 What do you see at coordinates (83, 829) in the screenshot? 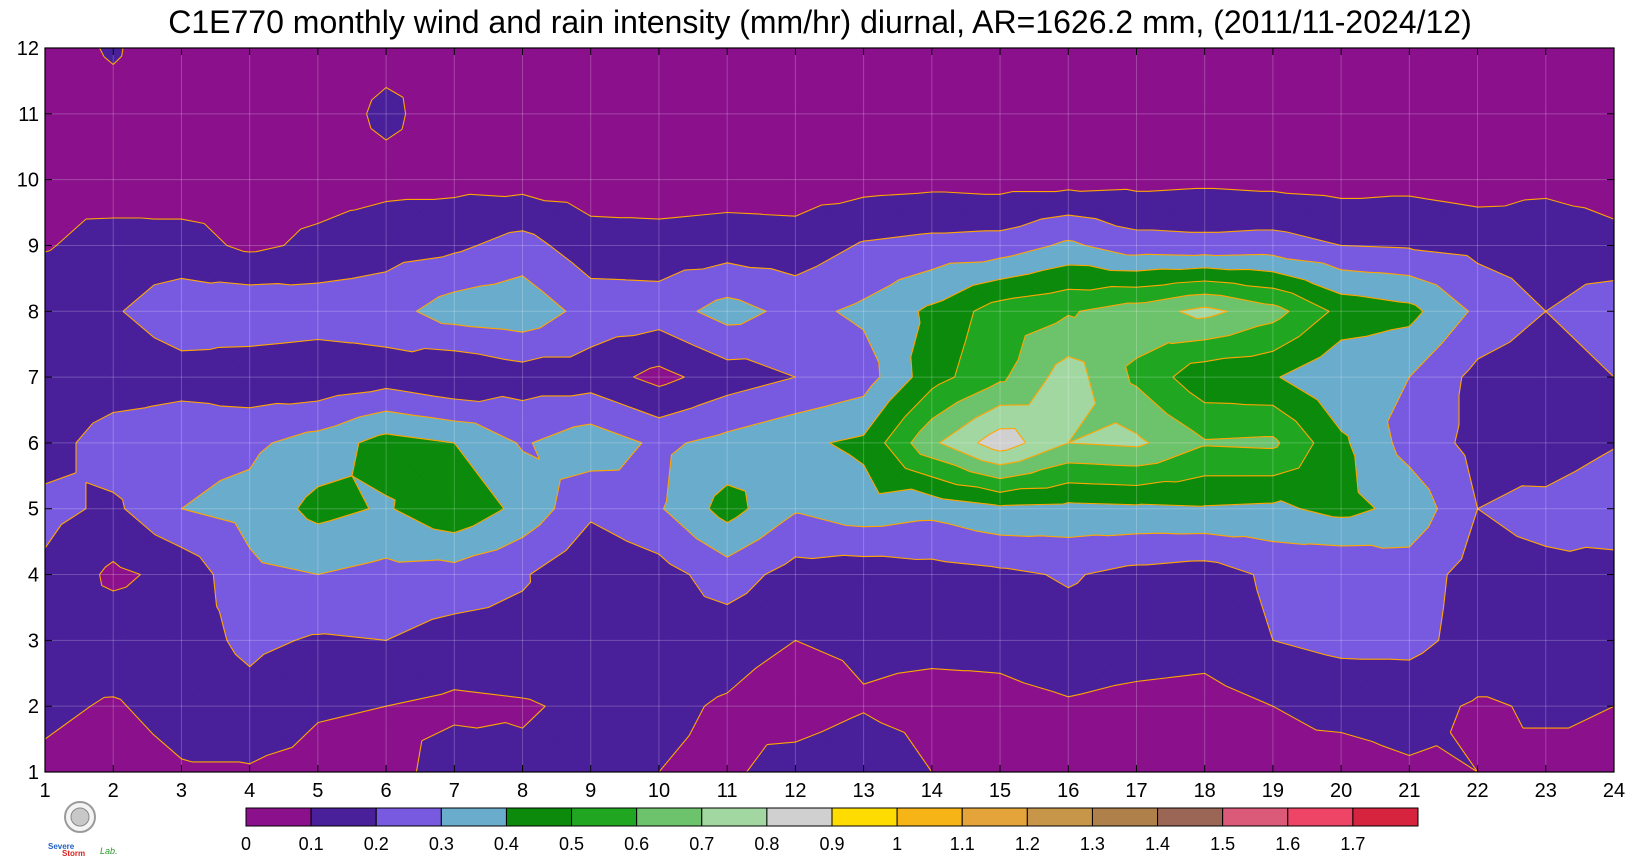
I see `storm-lab-logo: Severe Storm Lab.` at bounding box center [83, 829].